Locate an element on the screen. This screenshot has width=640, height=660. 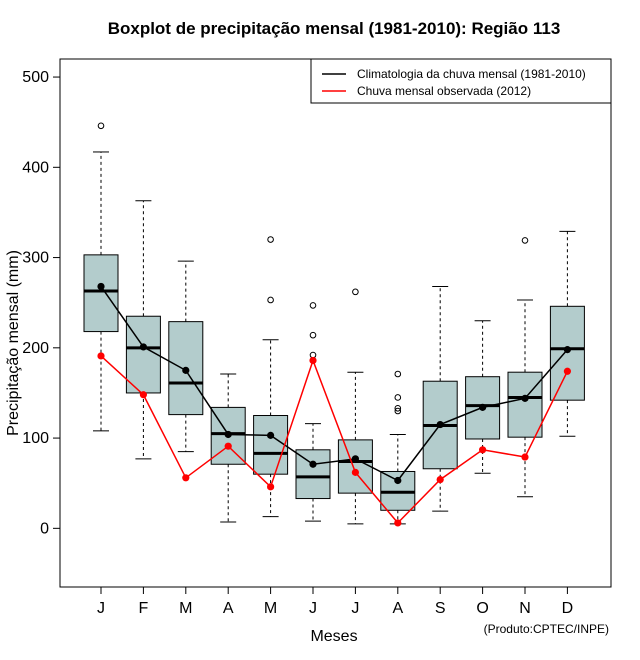
y-tick-label: 0 is located at coordinates (44, 528).